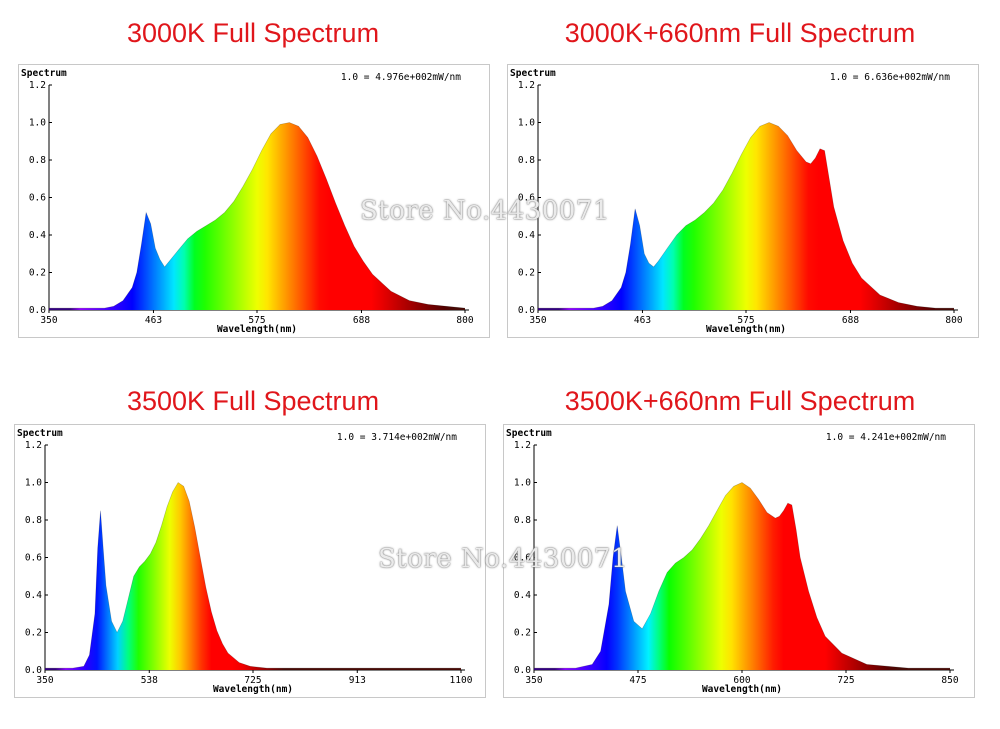  Describe the element at coordinates (890, 77) in the screenshot. I see `scale-note: 1.0 = 6.636e+002mW/nm` at that location.